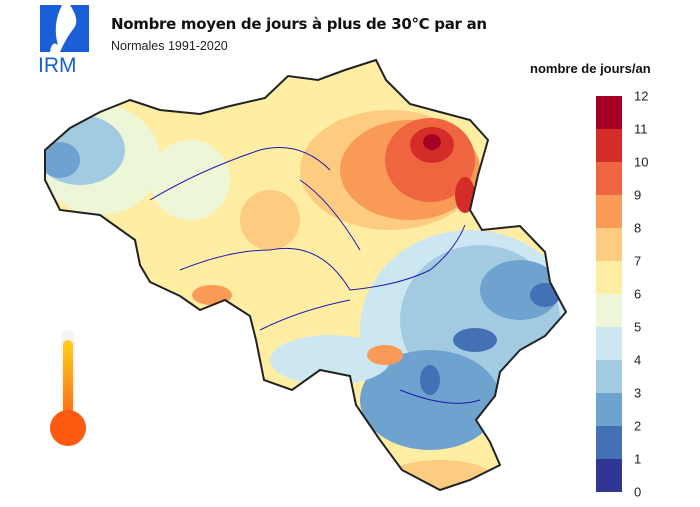 This screenshot has height=507, width=700. I want to click on legend-tick-label: 2, so click(638, 426).